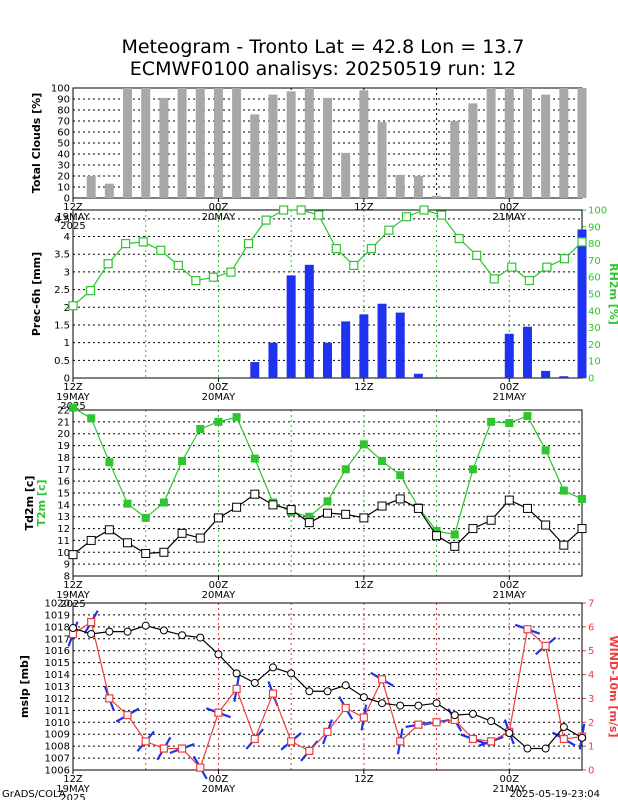 The height and width of the screenshot is (800, 618). What do you see at coordinates (591, 699) in the screenshot?
I see `y2-tick-label: 3` at bounding box center [591, 699].